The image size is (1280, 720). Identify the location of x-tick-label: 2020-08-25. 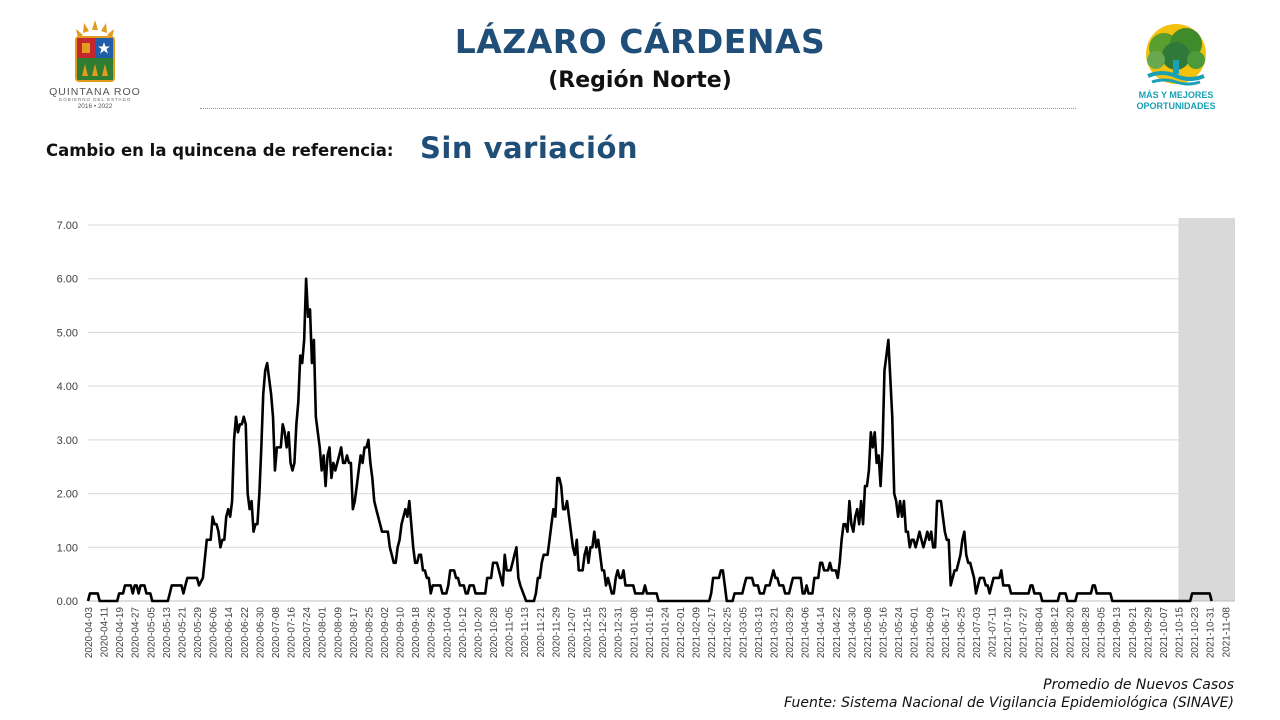
(369, 633).